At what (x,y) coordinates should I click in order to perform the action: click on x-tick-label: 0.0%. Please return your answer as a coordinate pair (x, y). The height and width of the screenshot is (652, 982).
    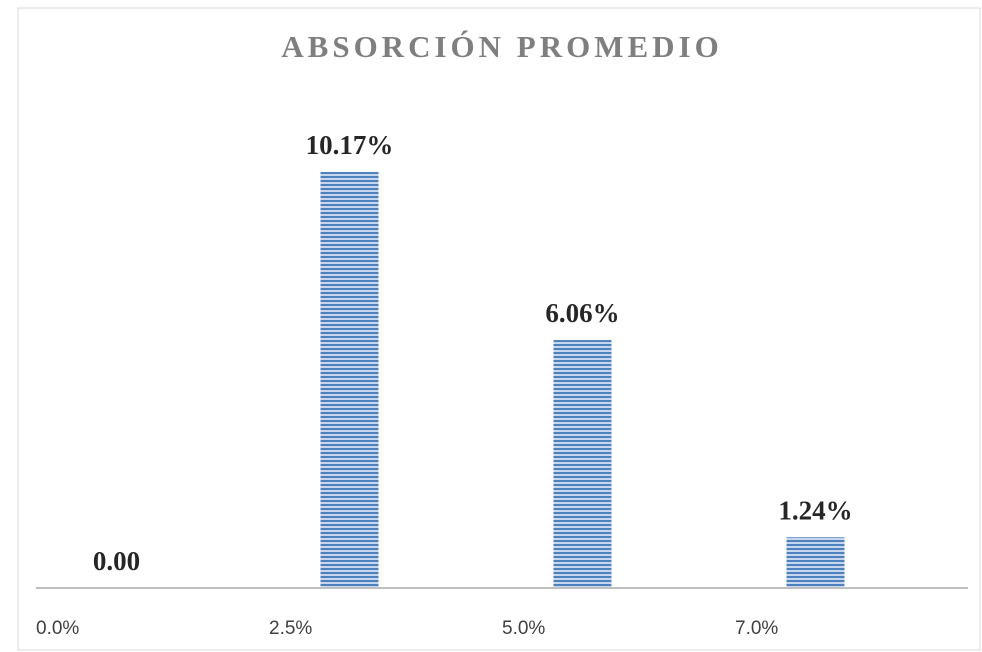
    Looking at the image, I should click on (57, 628).